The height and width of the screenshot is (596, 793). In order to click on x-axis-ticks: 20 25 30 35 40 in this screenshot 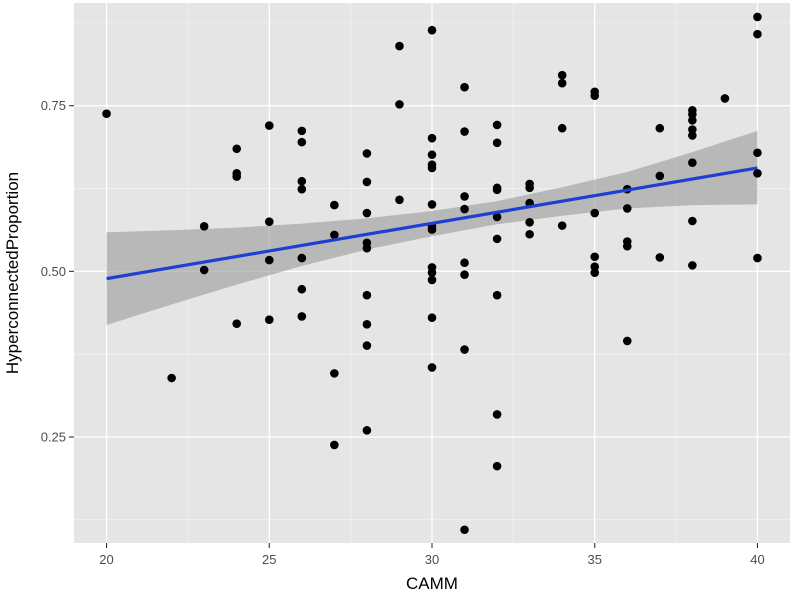, I will do `click(432, 555)`.